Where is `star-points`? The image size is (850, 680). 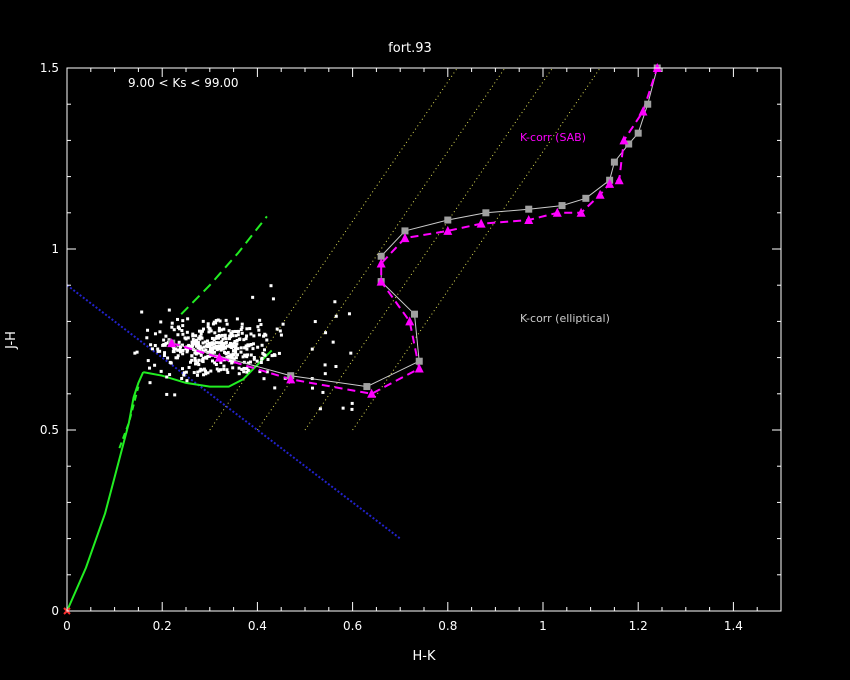
star-points is located at coordinates (243, 347).